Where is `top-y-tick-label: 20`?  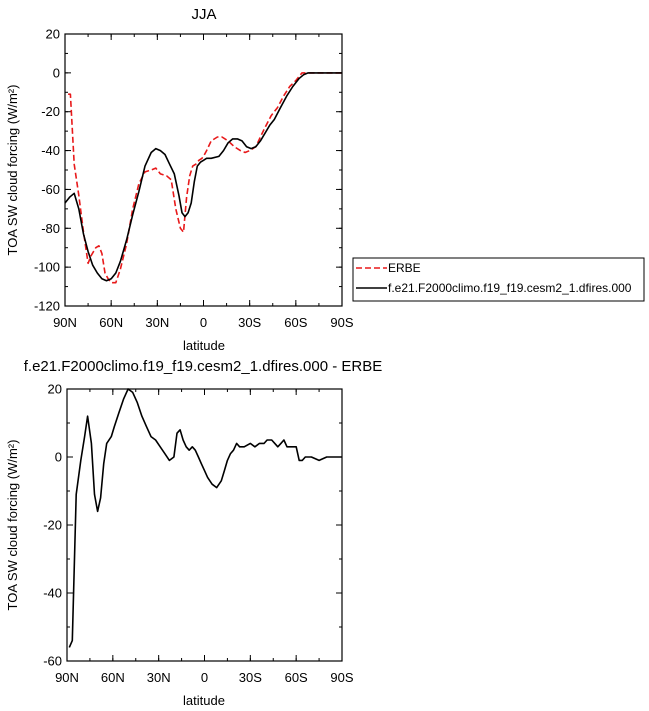 top-y-tick-label: 20 is located at coordinates (53, 34).